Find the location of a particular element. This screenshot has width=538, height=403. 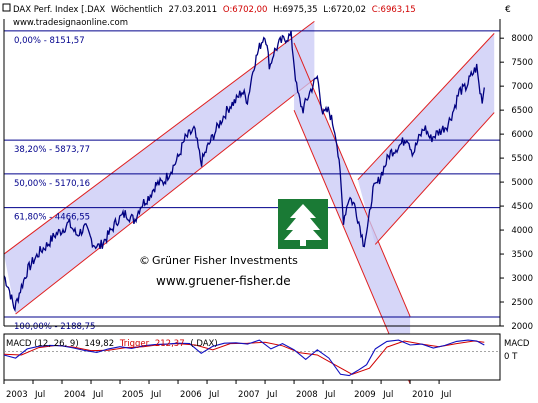

y-tick-label-3: 3500 is located at coordinates (522, 255).